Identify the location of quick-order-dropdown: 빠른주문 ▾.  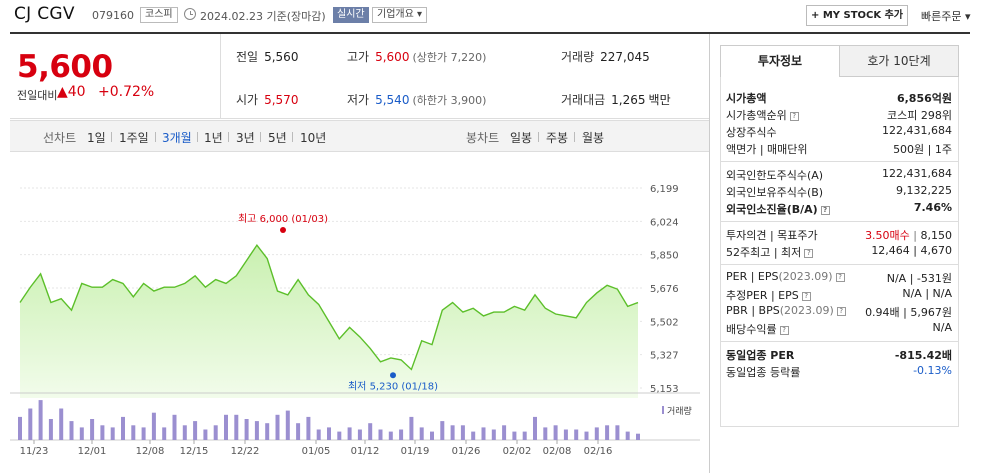
(946, 16).